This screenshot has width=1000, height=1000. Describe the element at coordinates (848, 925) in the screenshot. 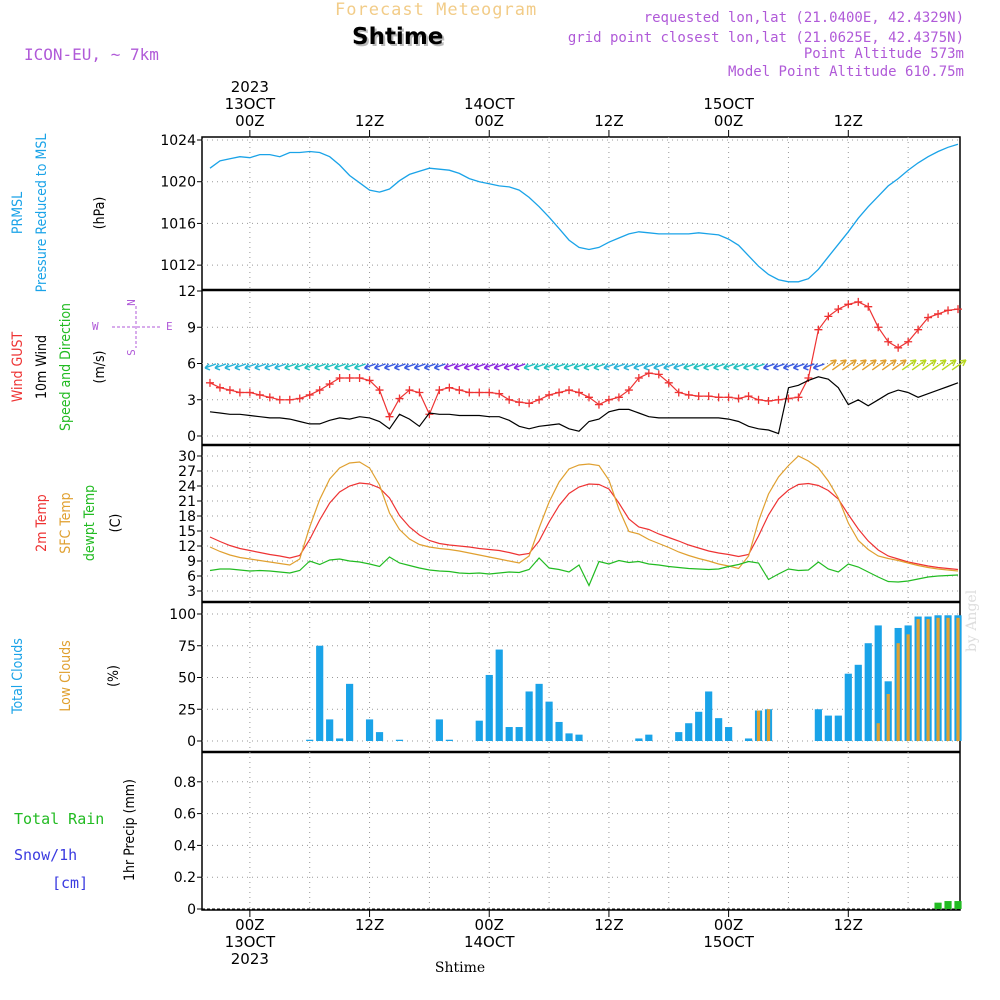

I see `time-label-bottom: 12Z` at that location.